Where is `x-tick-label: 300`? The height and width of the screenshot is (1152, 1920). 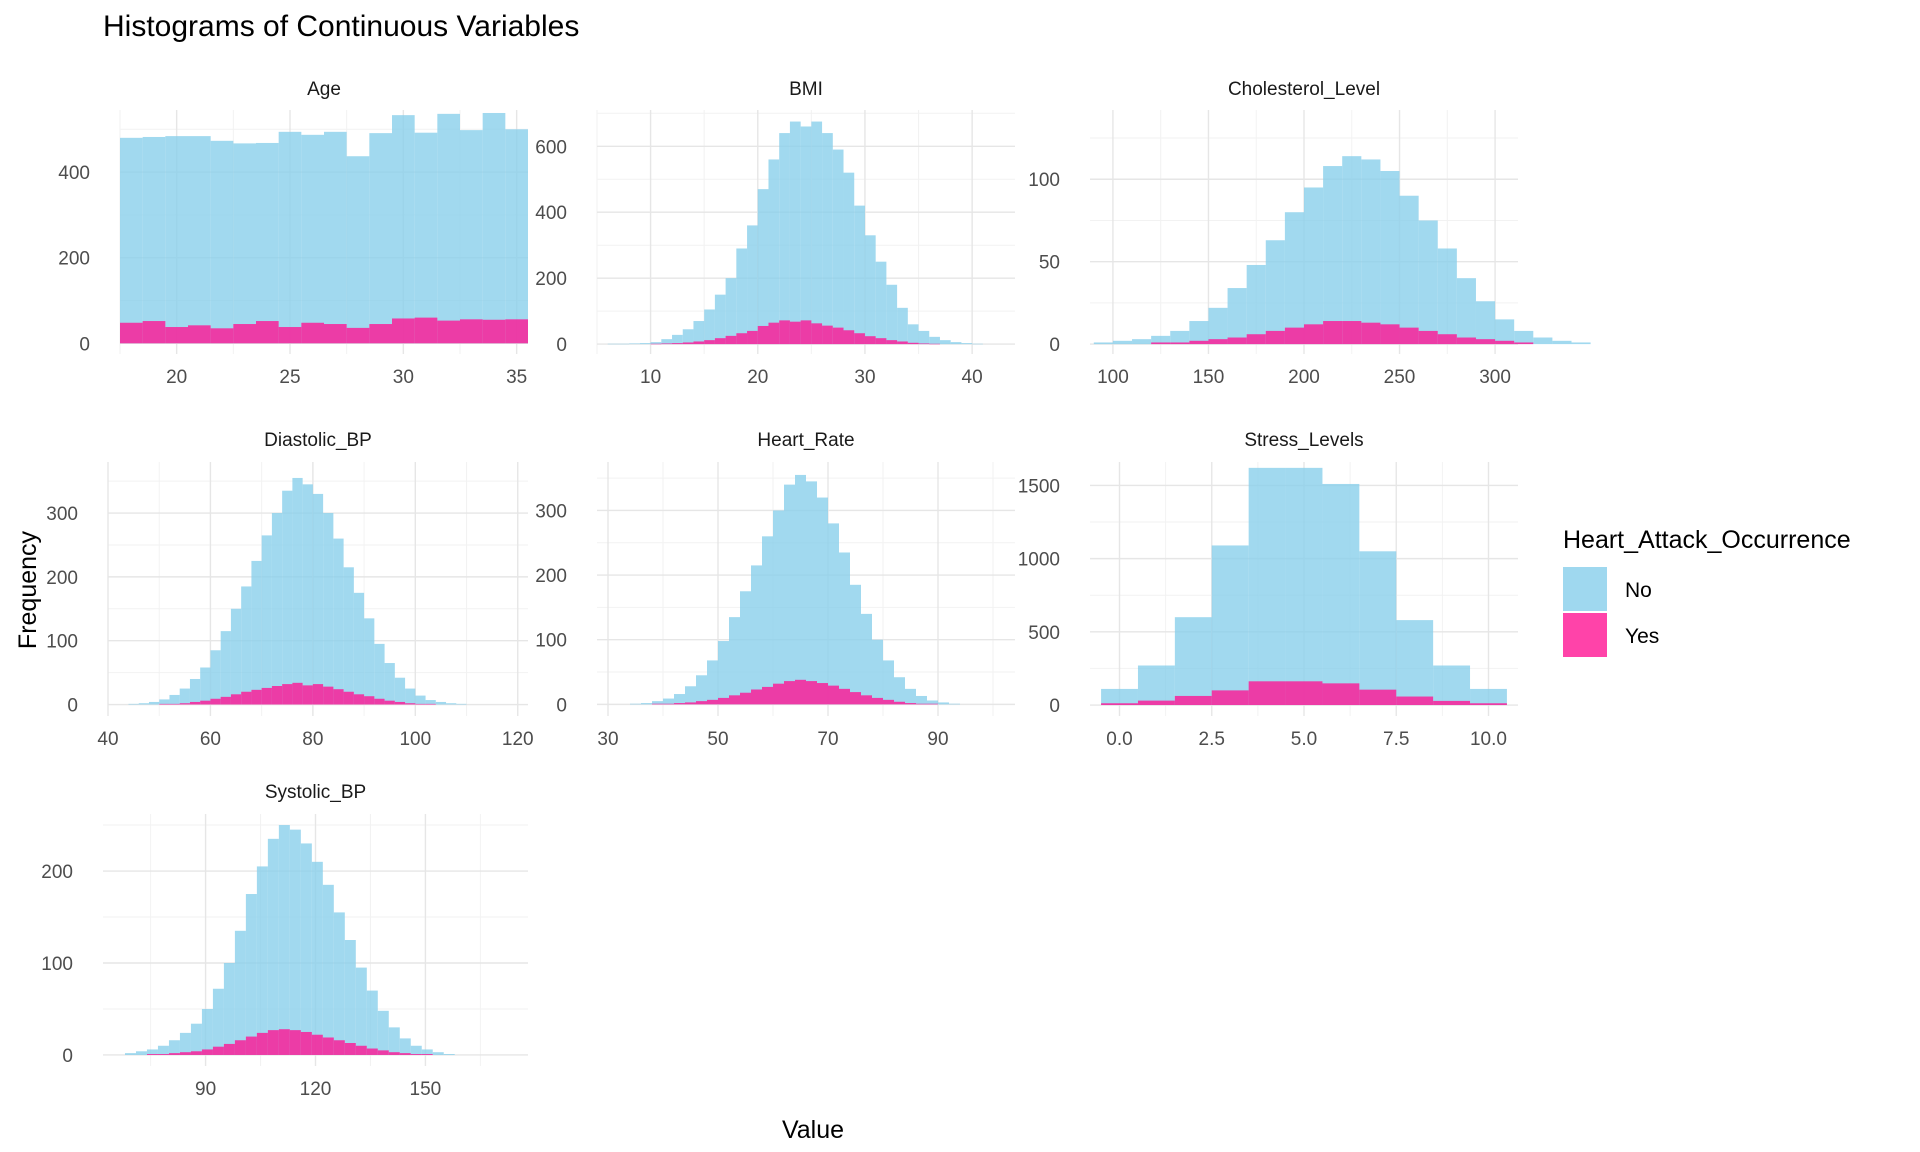
x-tick-label: 300 is located at coordinates (1495, 377).